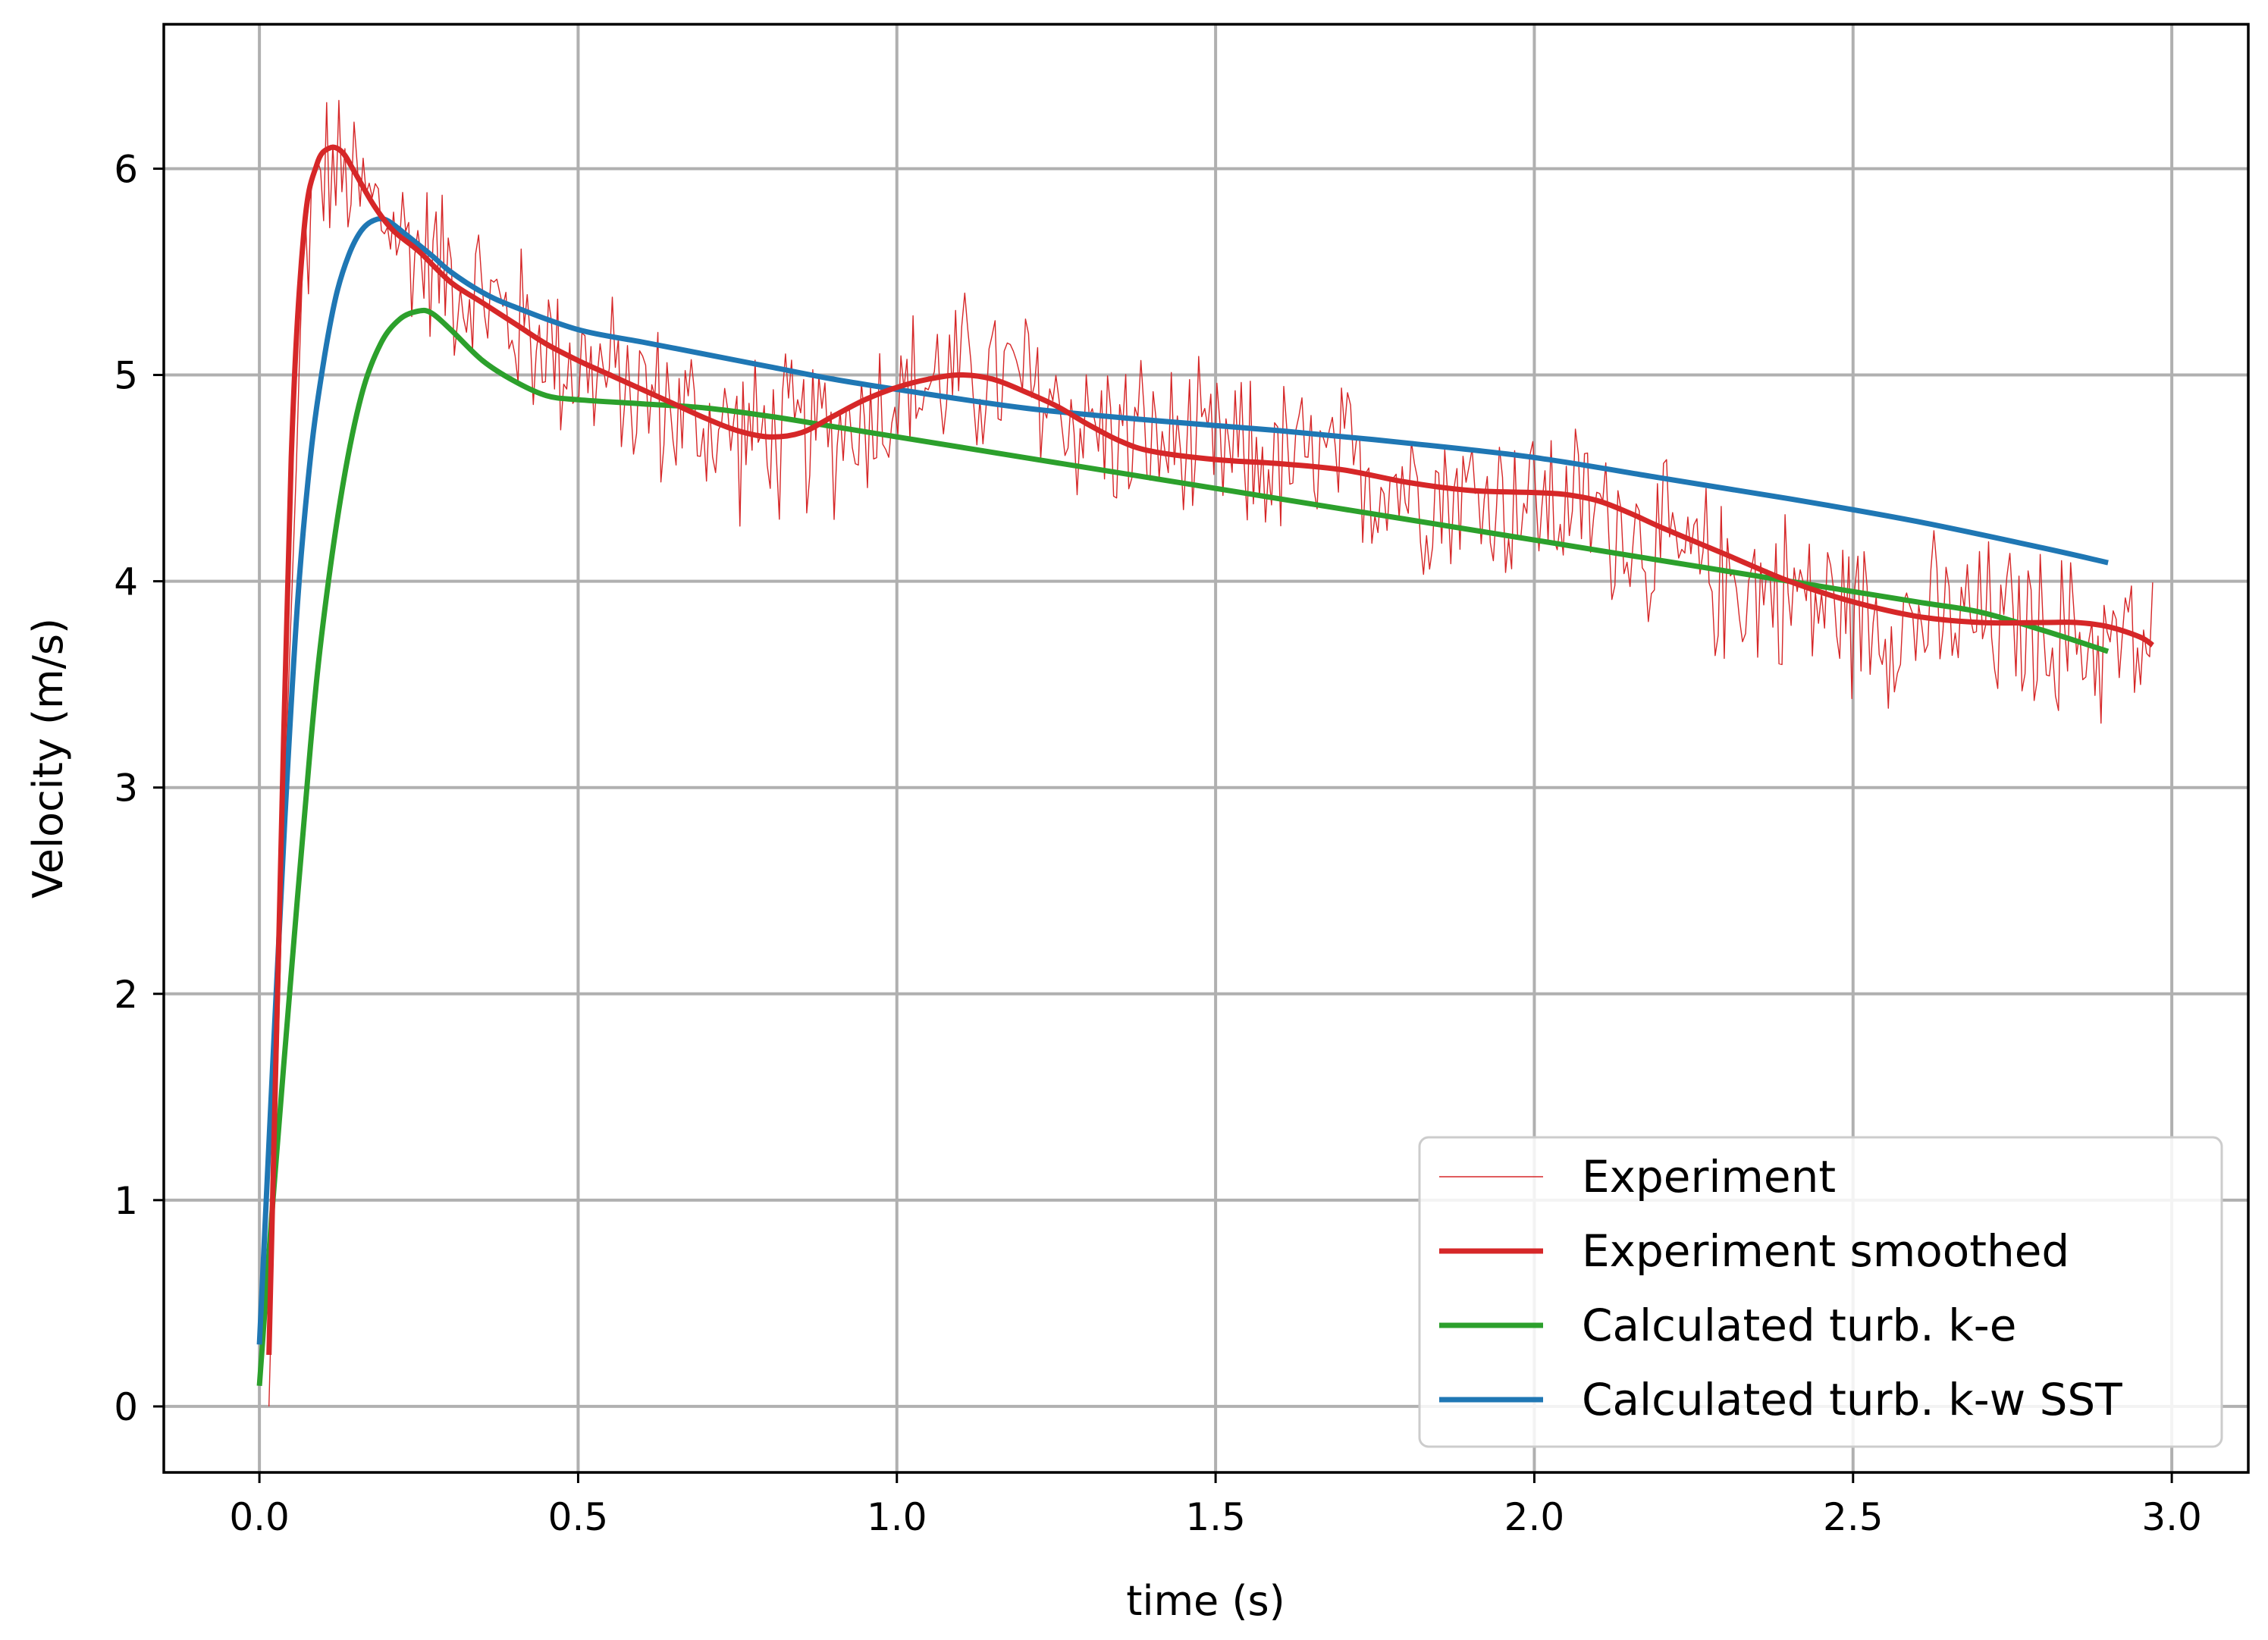 The image size is (2268, 1640). Describe the element at coordinates (1853, 1517) in the screenshot. I see `x-tick-label: 2.5` at that location.